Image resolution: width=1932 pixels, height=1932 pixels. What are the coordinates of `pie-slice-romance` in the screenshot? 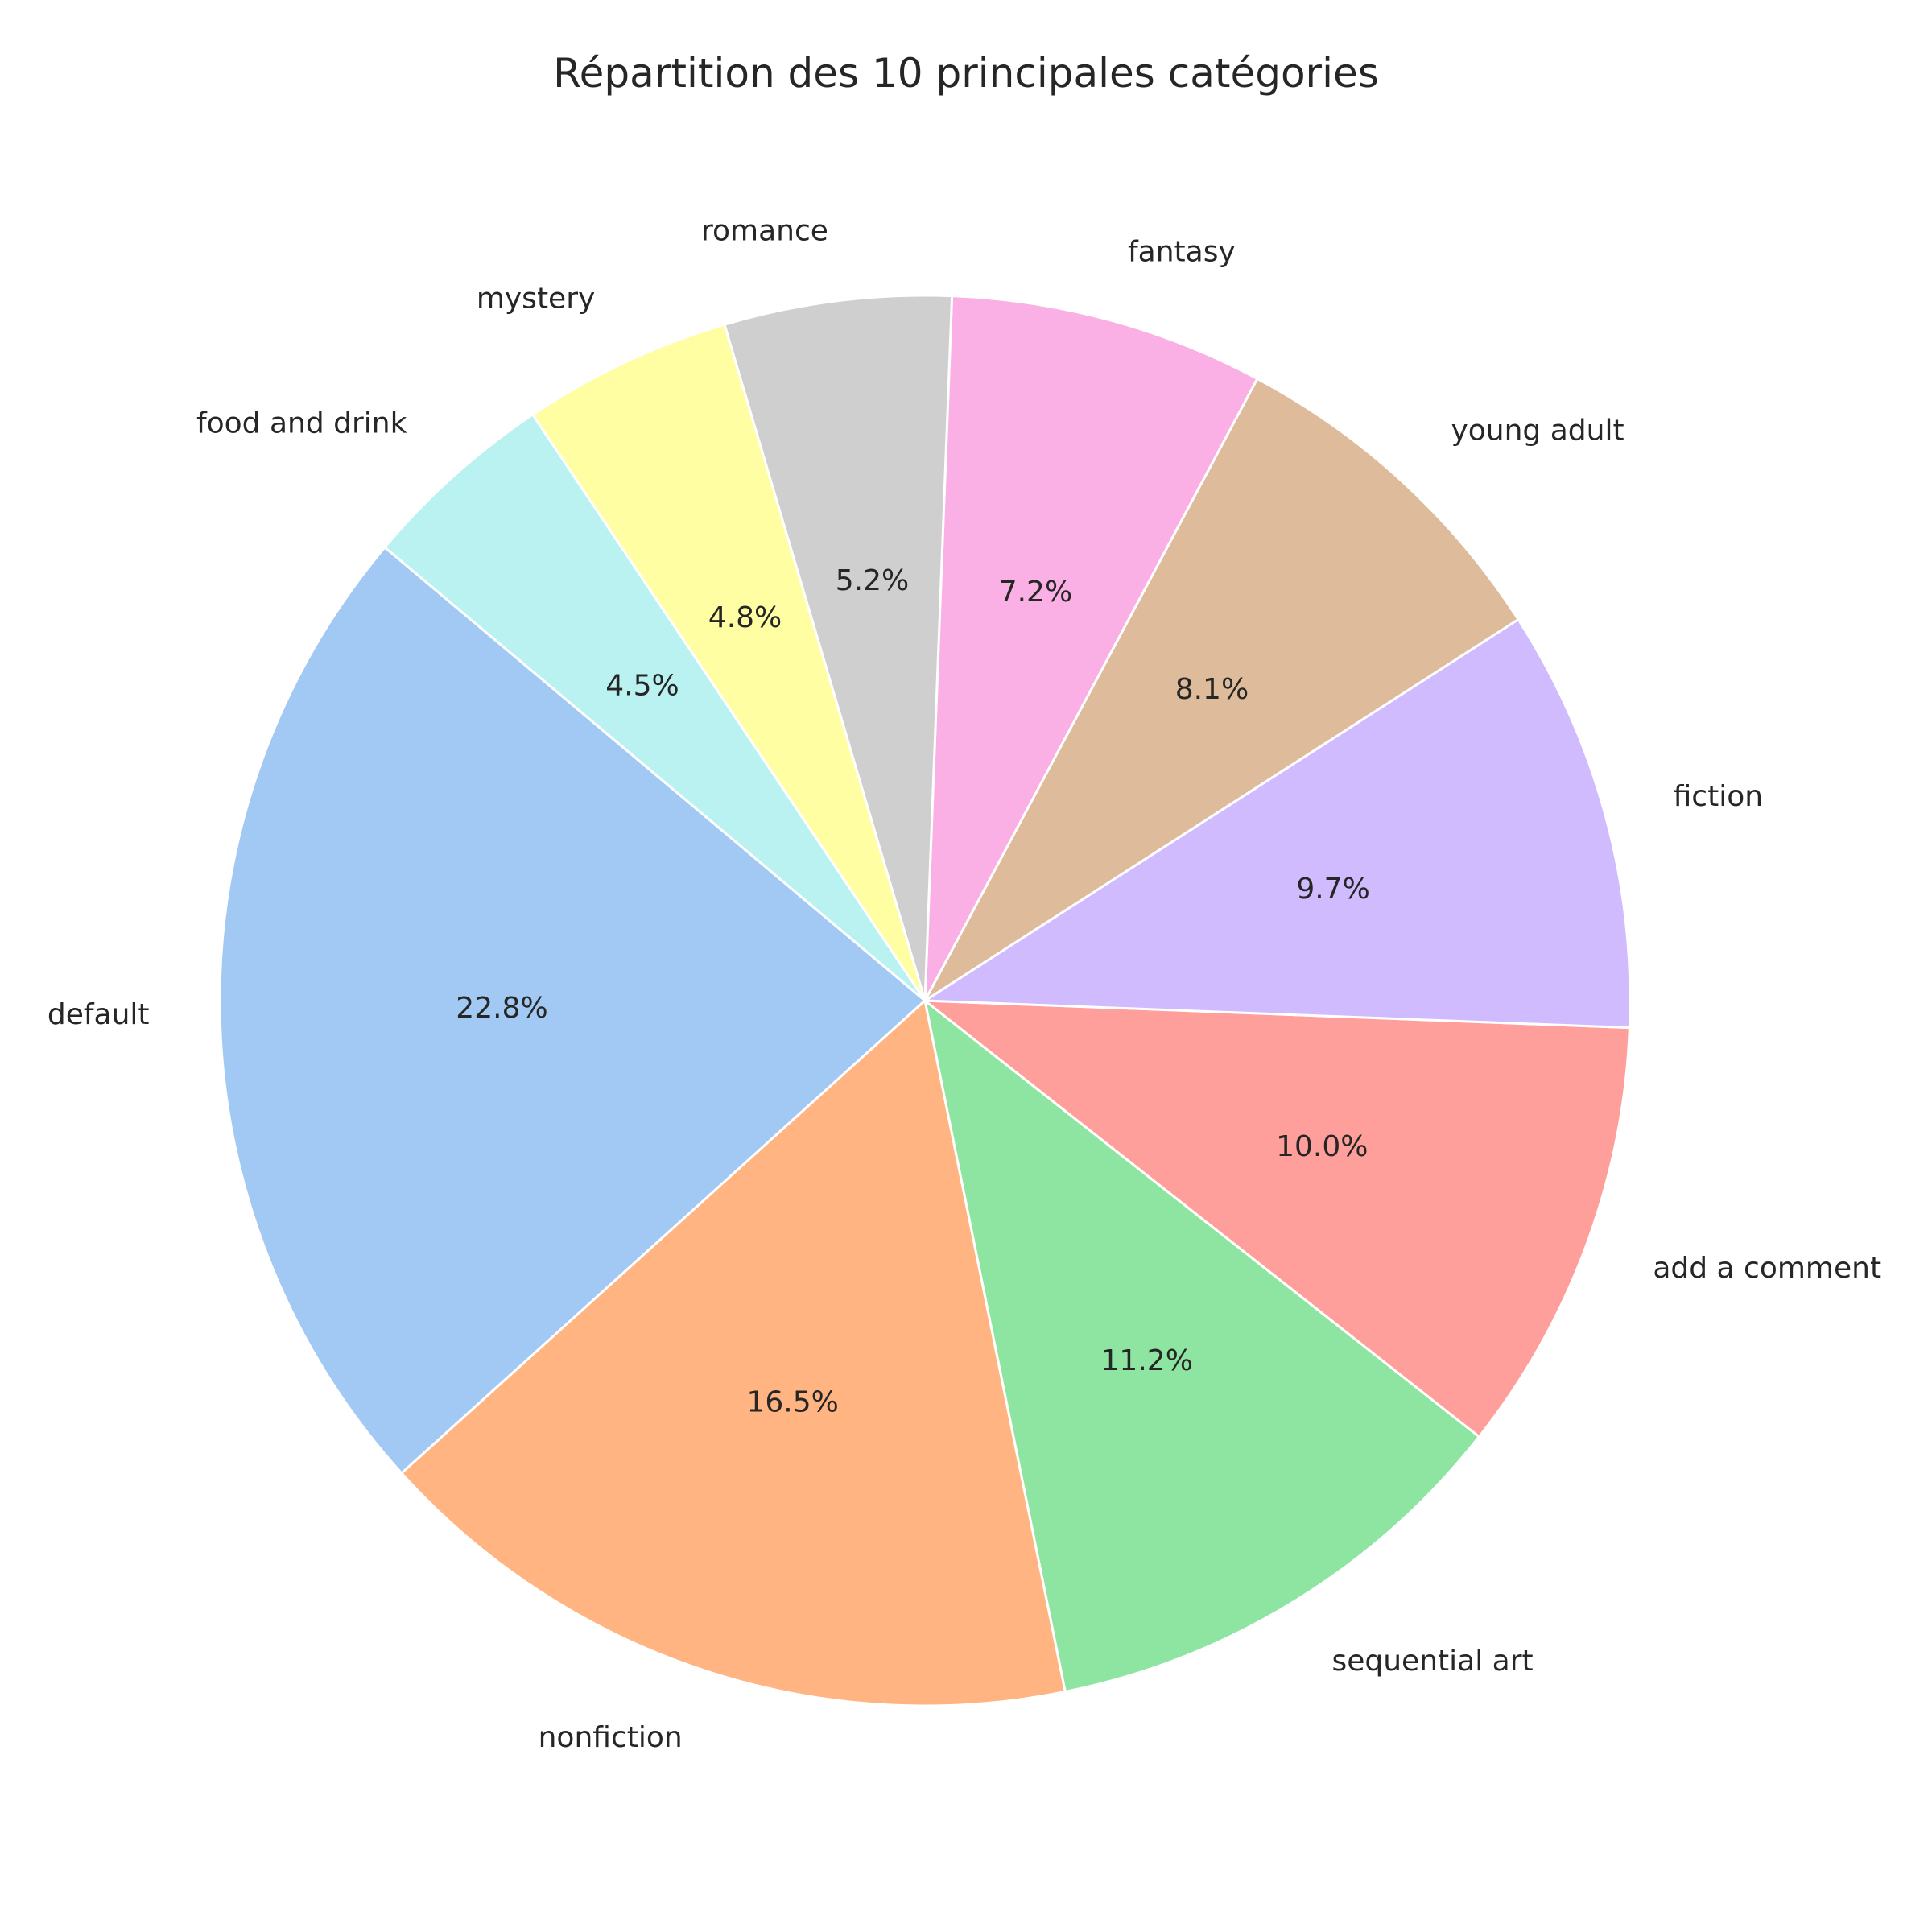 It's located at (838, 648).